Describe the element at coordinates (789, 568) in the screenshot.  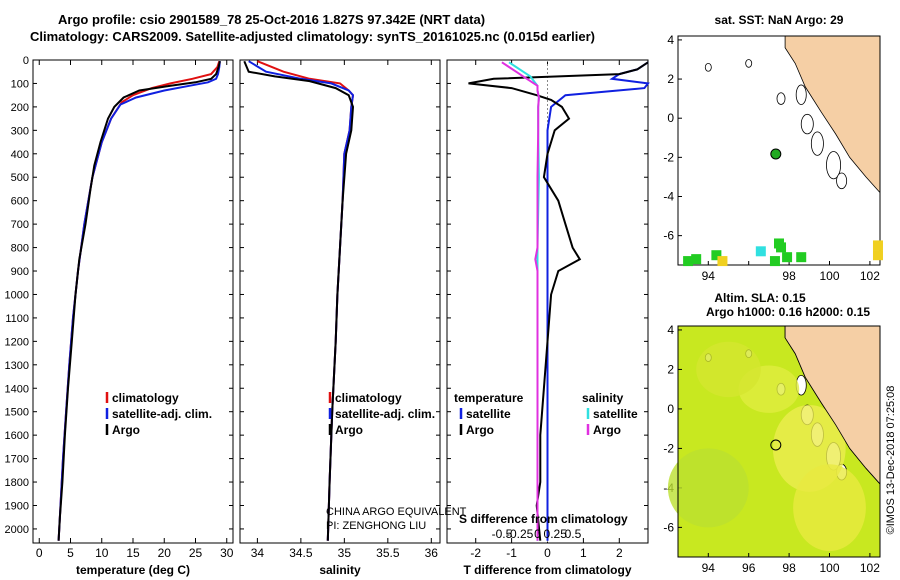
I see `sla-map-xtick-label: 98` at that location.